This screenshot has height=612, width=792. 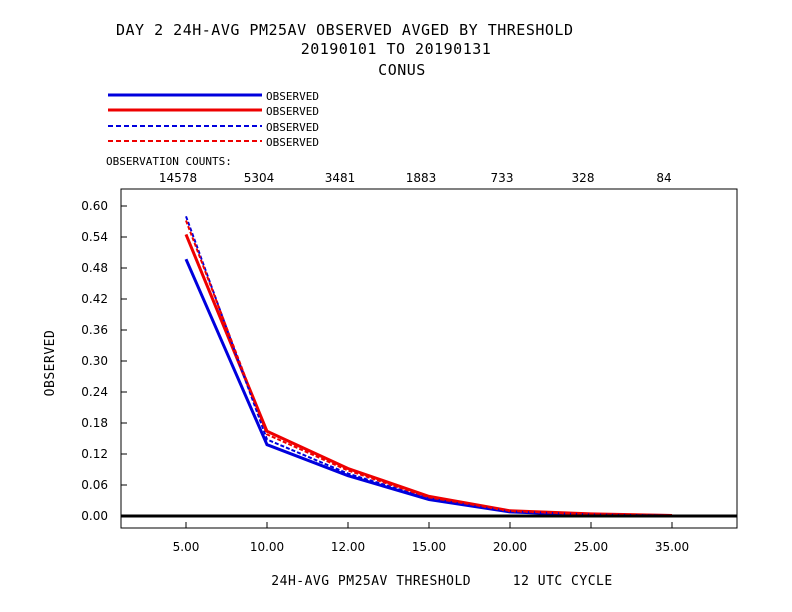 What do you see at coordinates (402, 70) in the screenshot?
I see `chart-region: CONUS` at bounding box center [402, 70].